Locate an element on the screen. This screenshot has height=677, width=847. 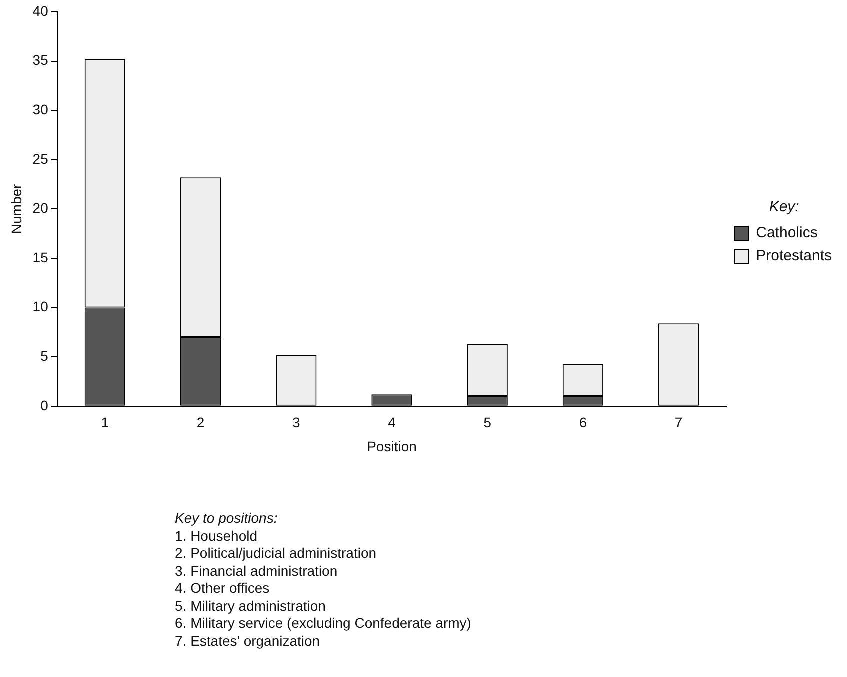
legend-label: Protestants is located at coordinates (794, 256).